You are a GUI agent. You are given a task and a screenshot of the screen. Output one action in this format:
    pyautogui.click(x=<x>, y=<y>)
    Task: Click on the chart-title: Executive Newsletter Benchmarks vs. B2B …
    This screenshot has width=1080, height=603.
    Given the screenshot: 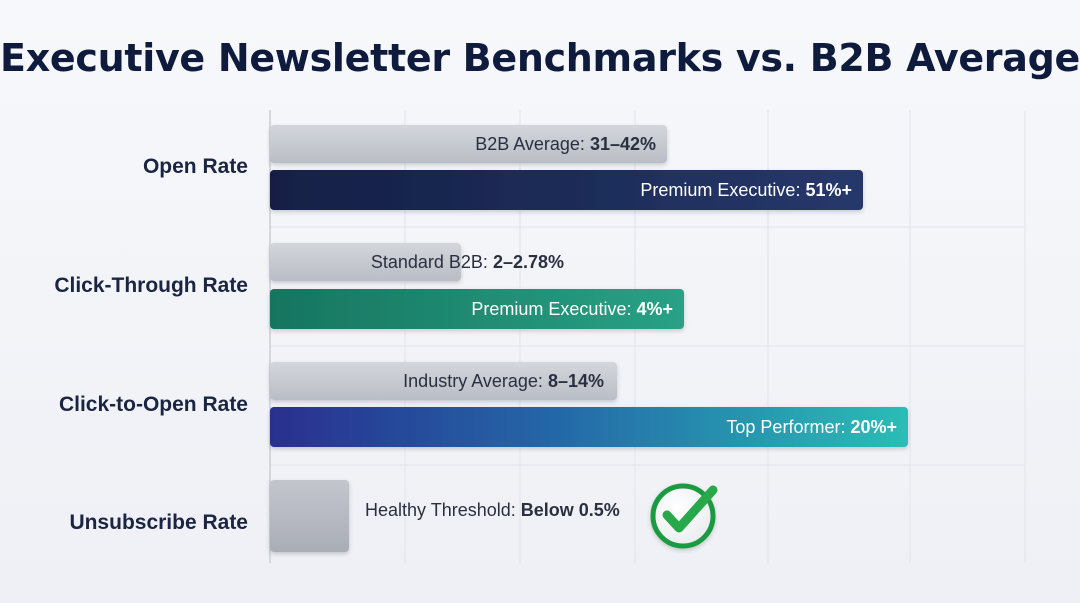 What is the action you would take?
    pyautogui.click(x=540, y=58)
    